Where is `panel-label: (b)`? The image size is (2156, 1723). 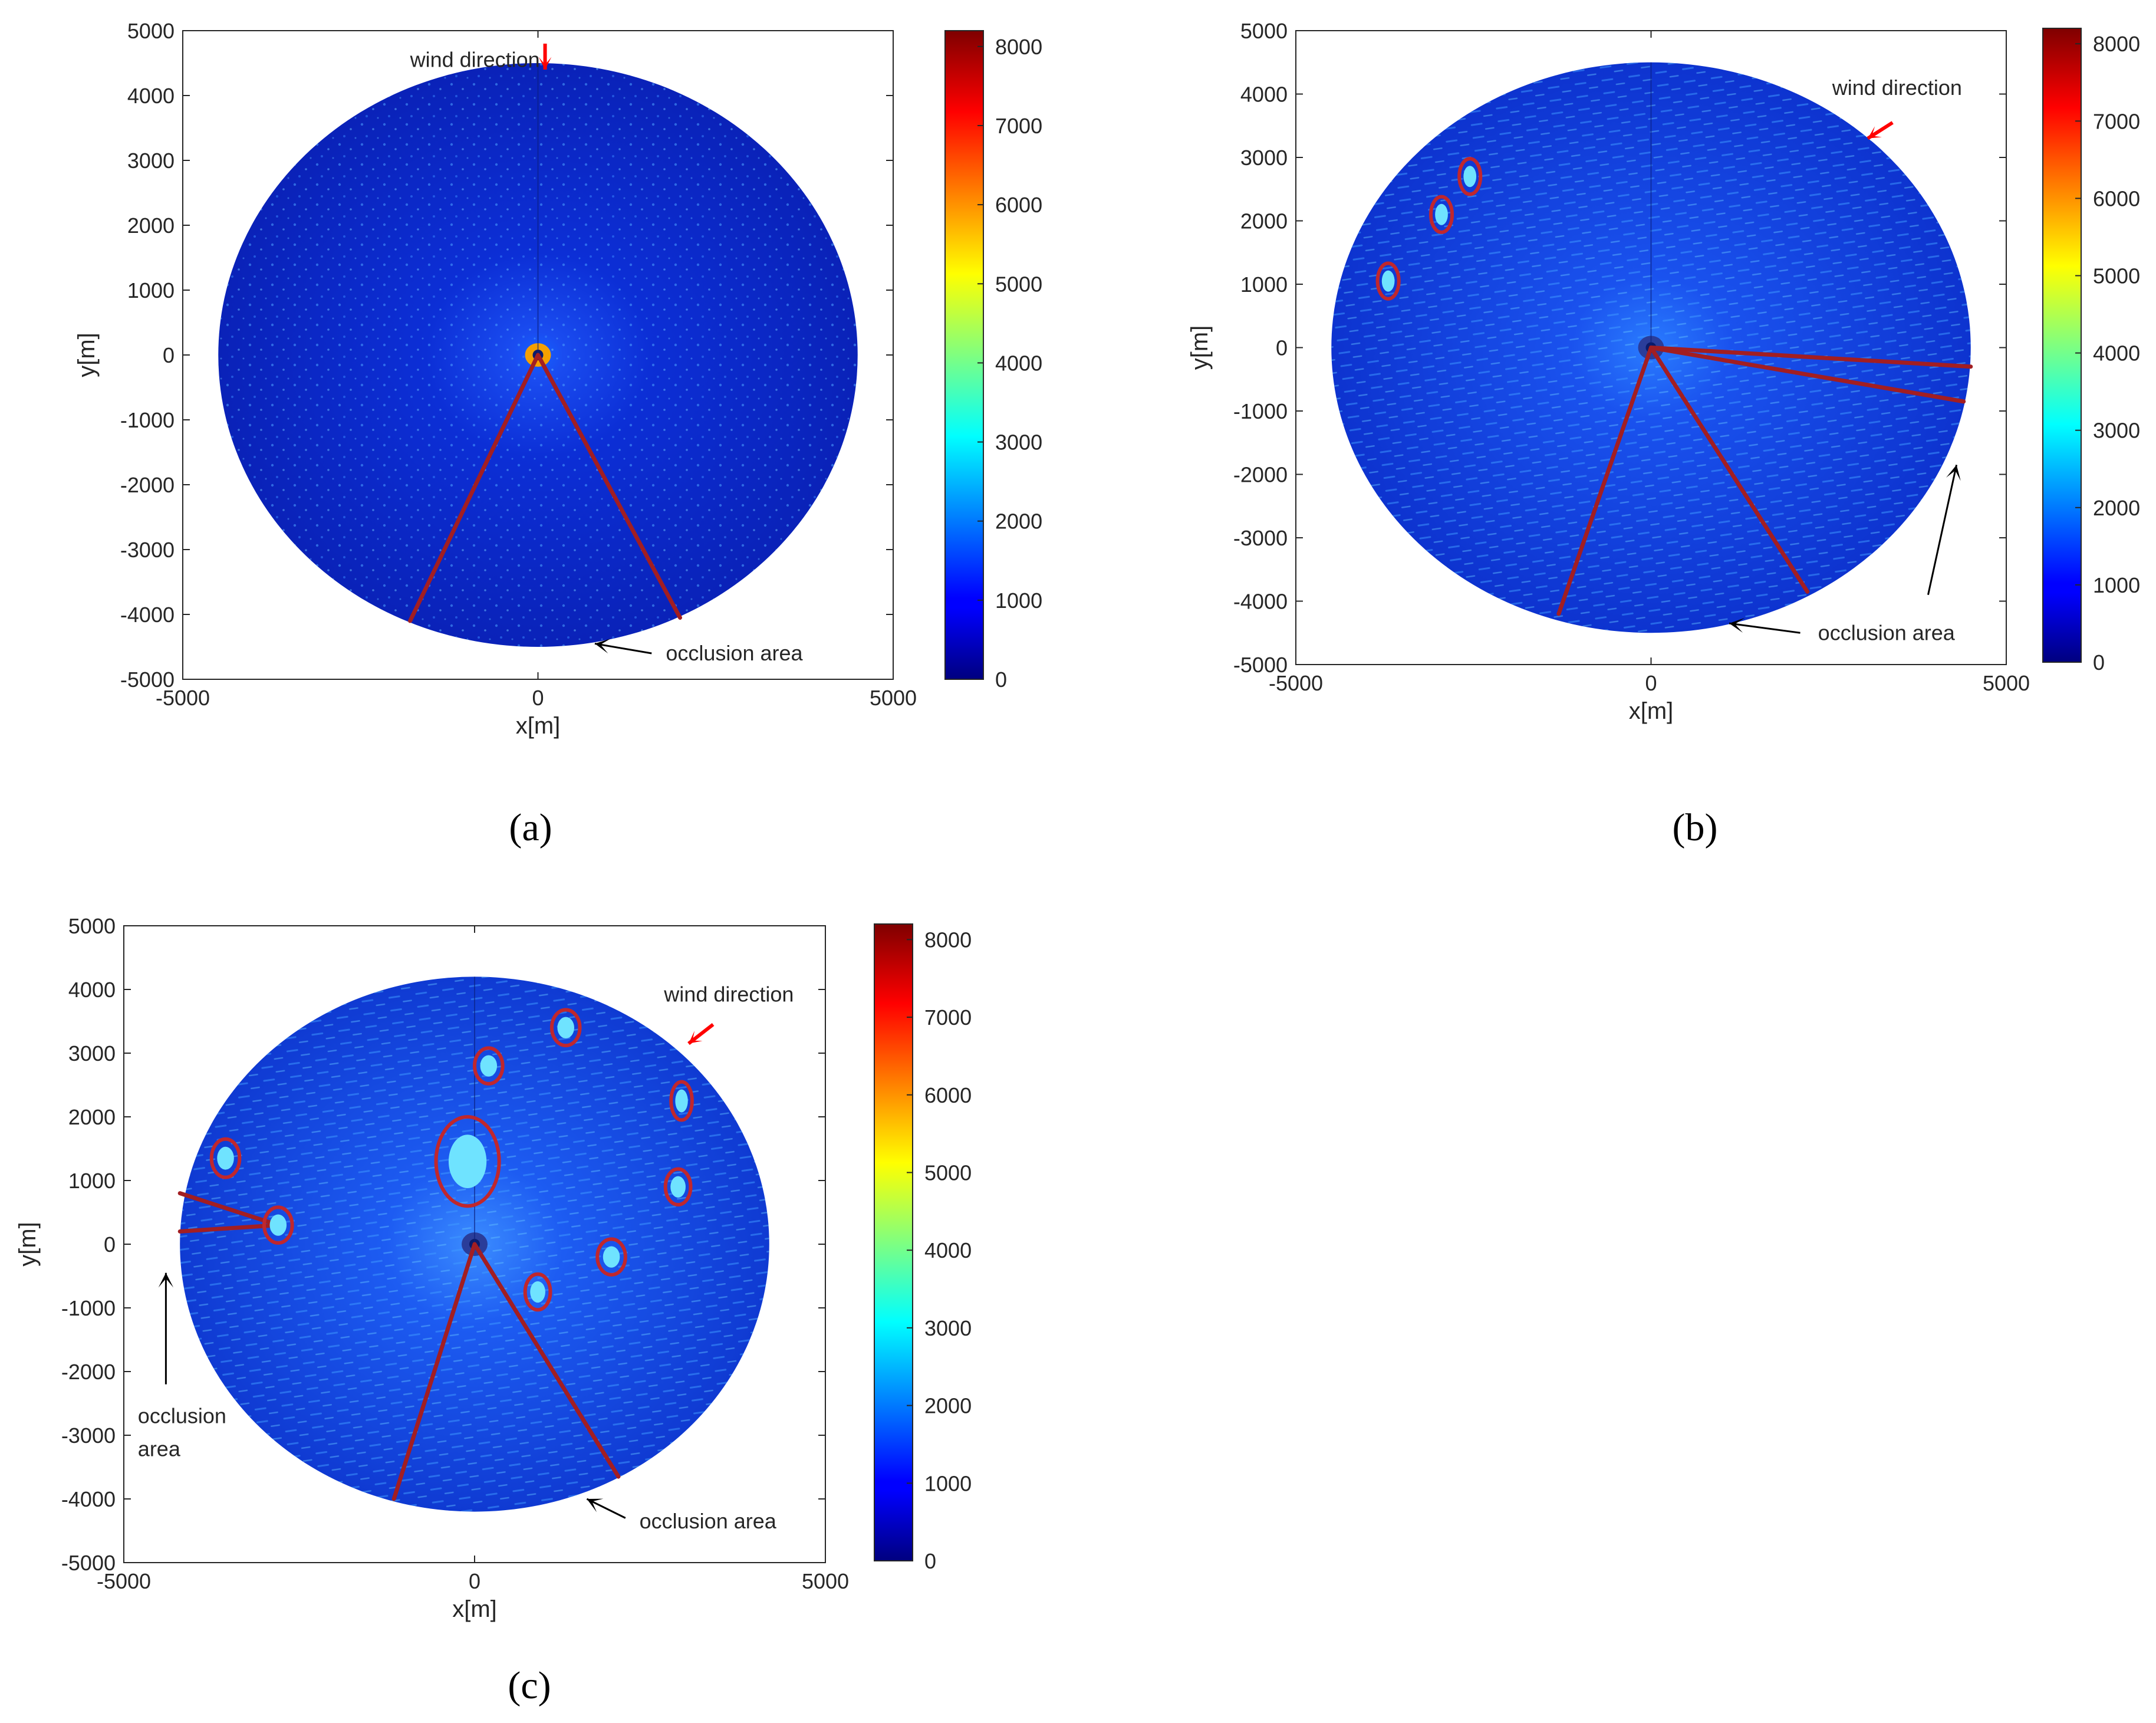
panel-label: (b) is located at coordinates (1695, 827).